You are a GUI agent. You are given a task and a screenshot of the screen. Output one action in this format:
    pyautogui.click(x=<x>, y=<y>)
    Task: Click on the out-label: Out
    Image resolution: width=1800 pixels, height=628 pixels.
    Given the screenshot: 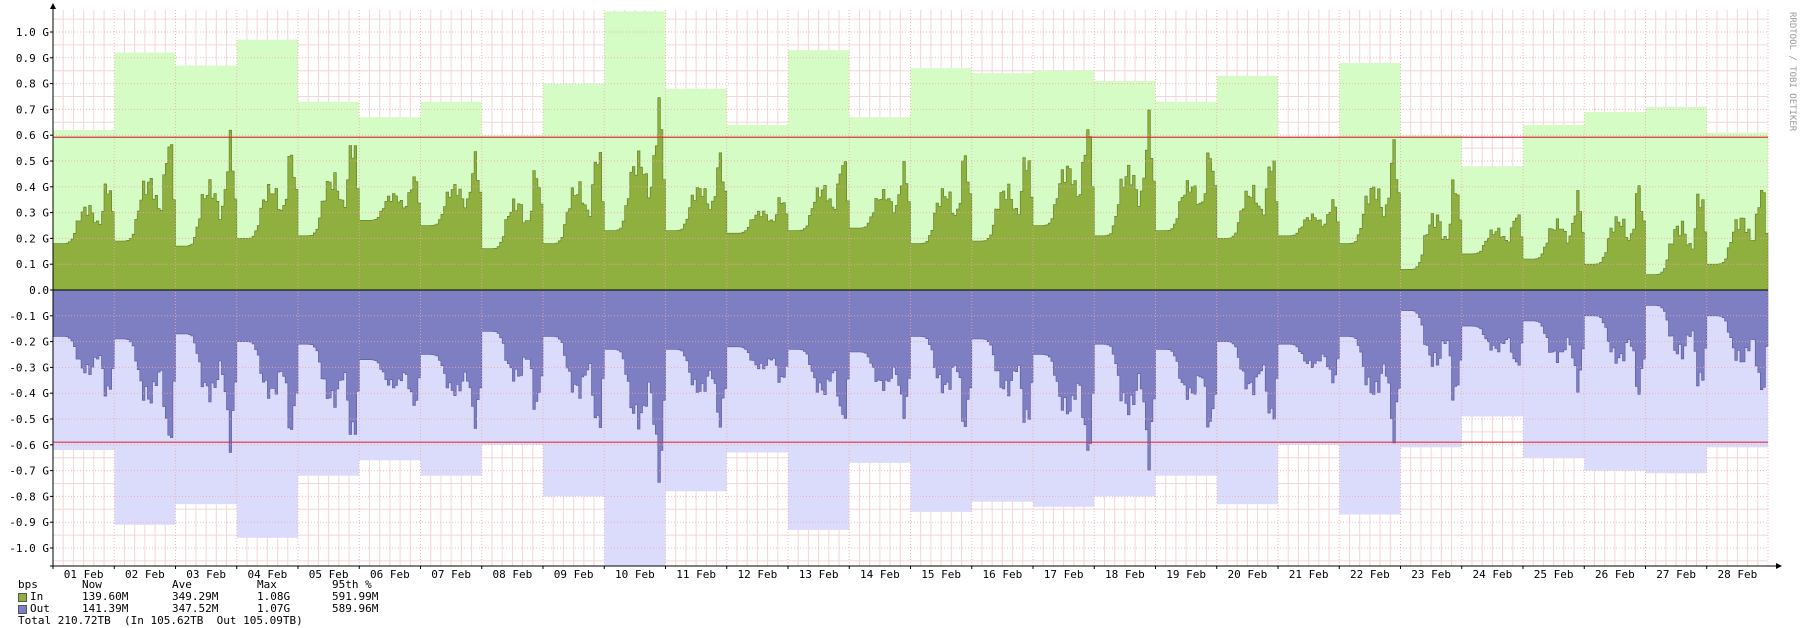 What is the action you would take?
    pyautogui.click(x=40, y=608)
    